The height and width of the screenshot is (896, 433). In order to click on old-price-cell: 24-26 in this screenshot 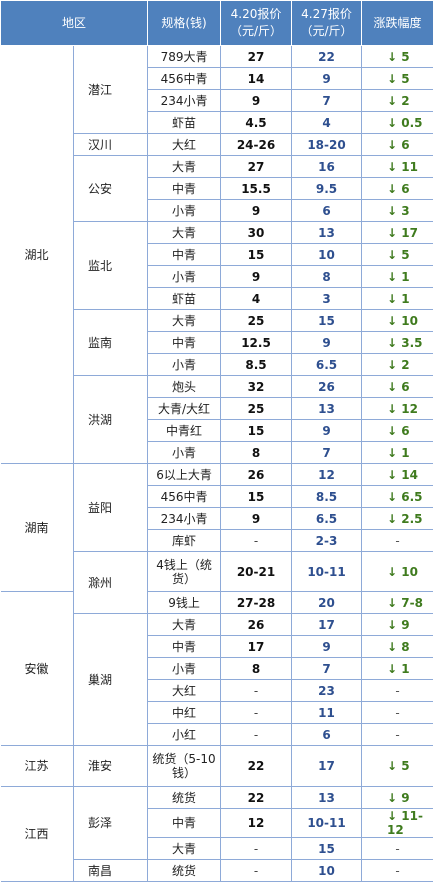, I will do `click(256, 144)`.